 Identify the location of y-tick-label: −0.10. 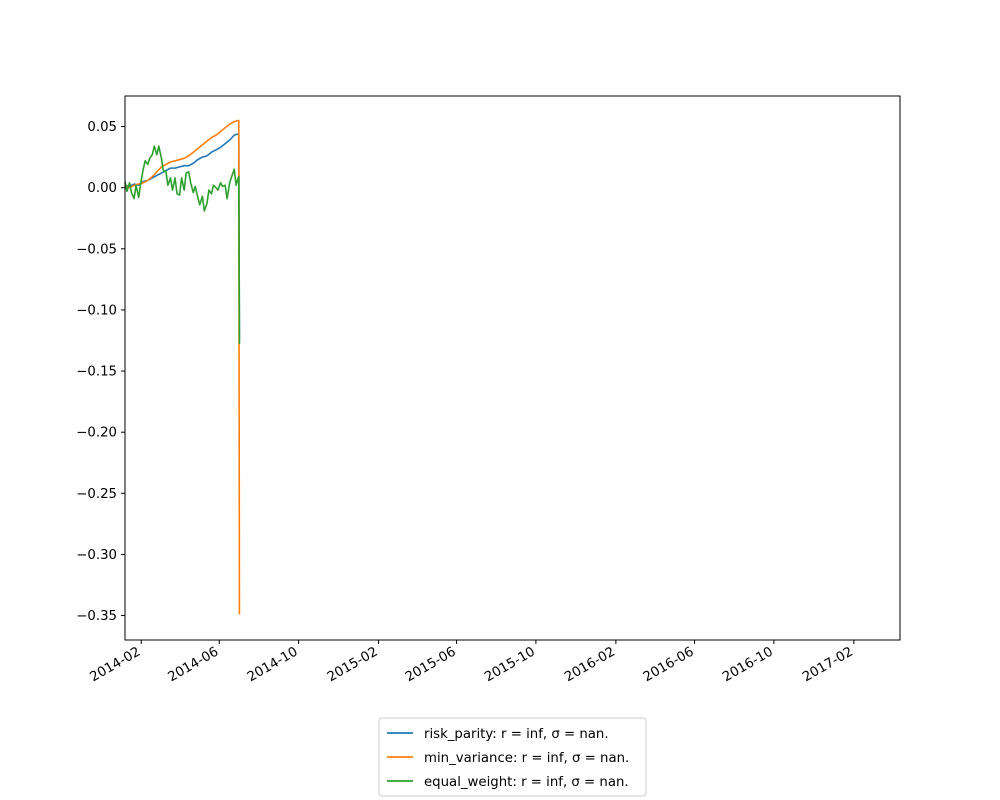
(96, 310).